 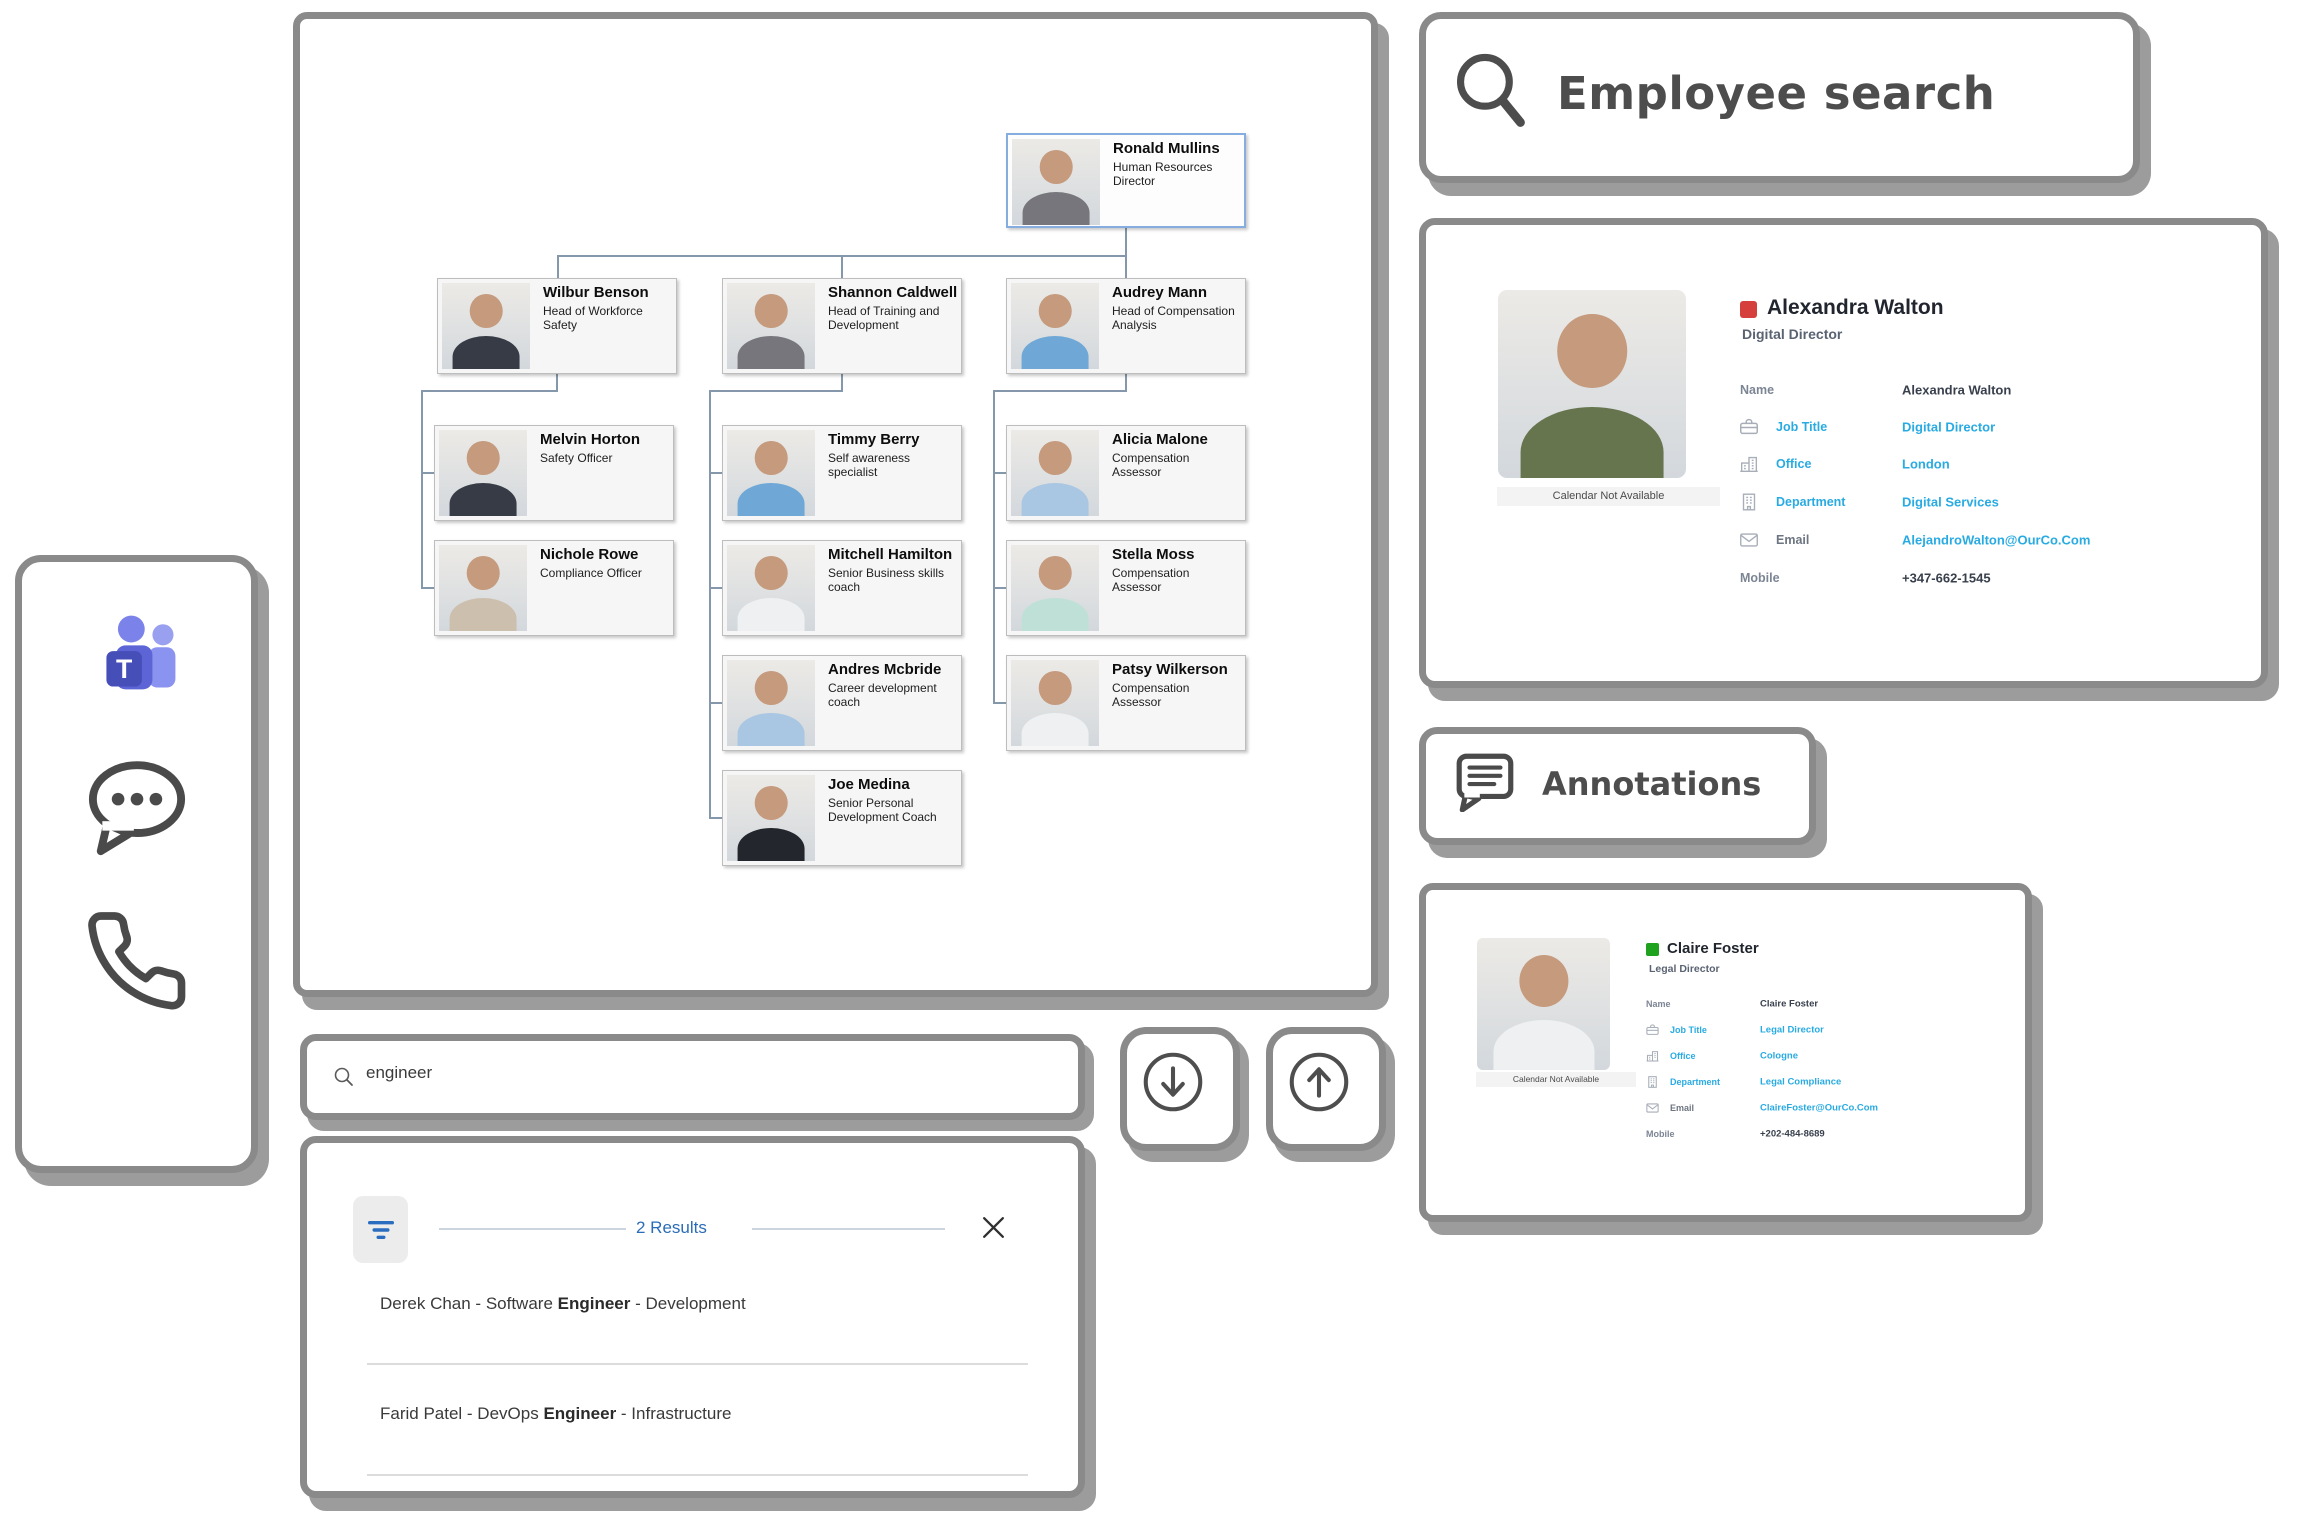 I want to click on profile-field-row: Department Digital Services, so click(x=1988, y=502).